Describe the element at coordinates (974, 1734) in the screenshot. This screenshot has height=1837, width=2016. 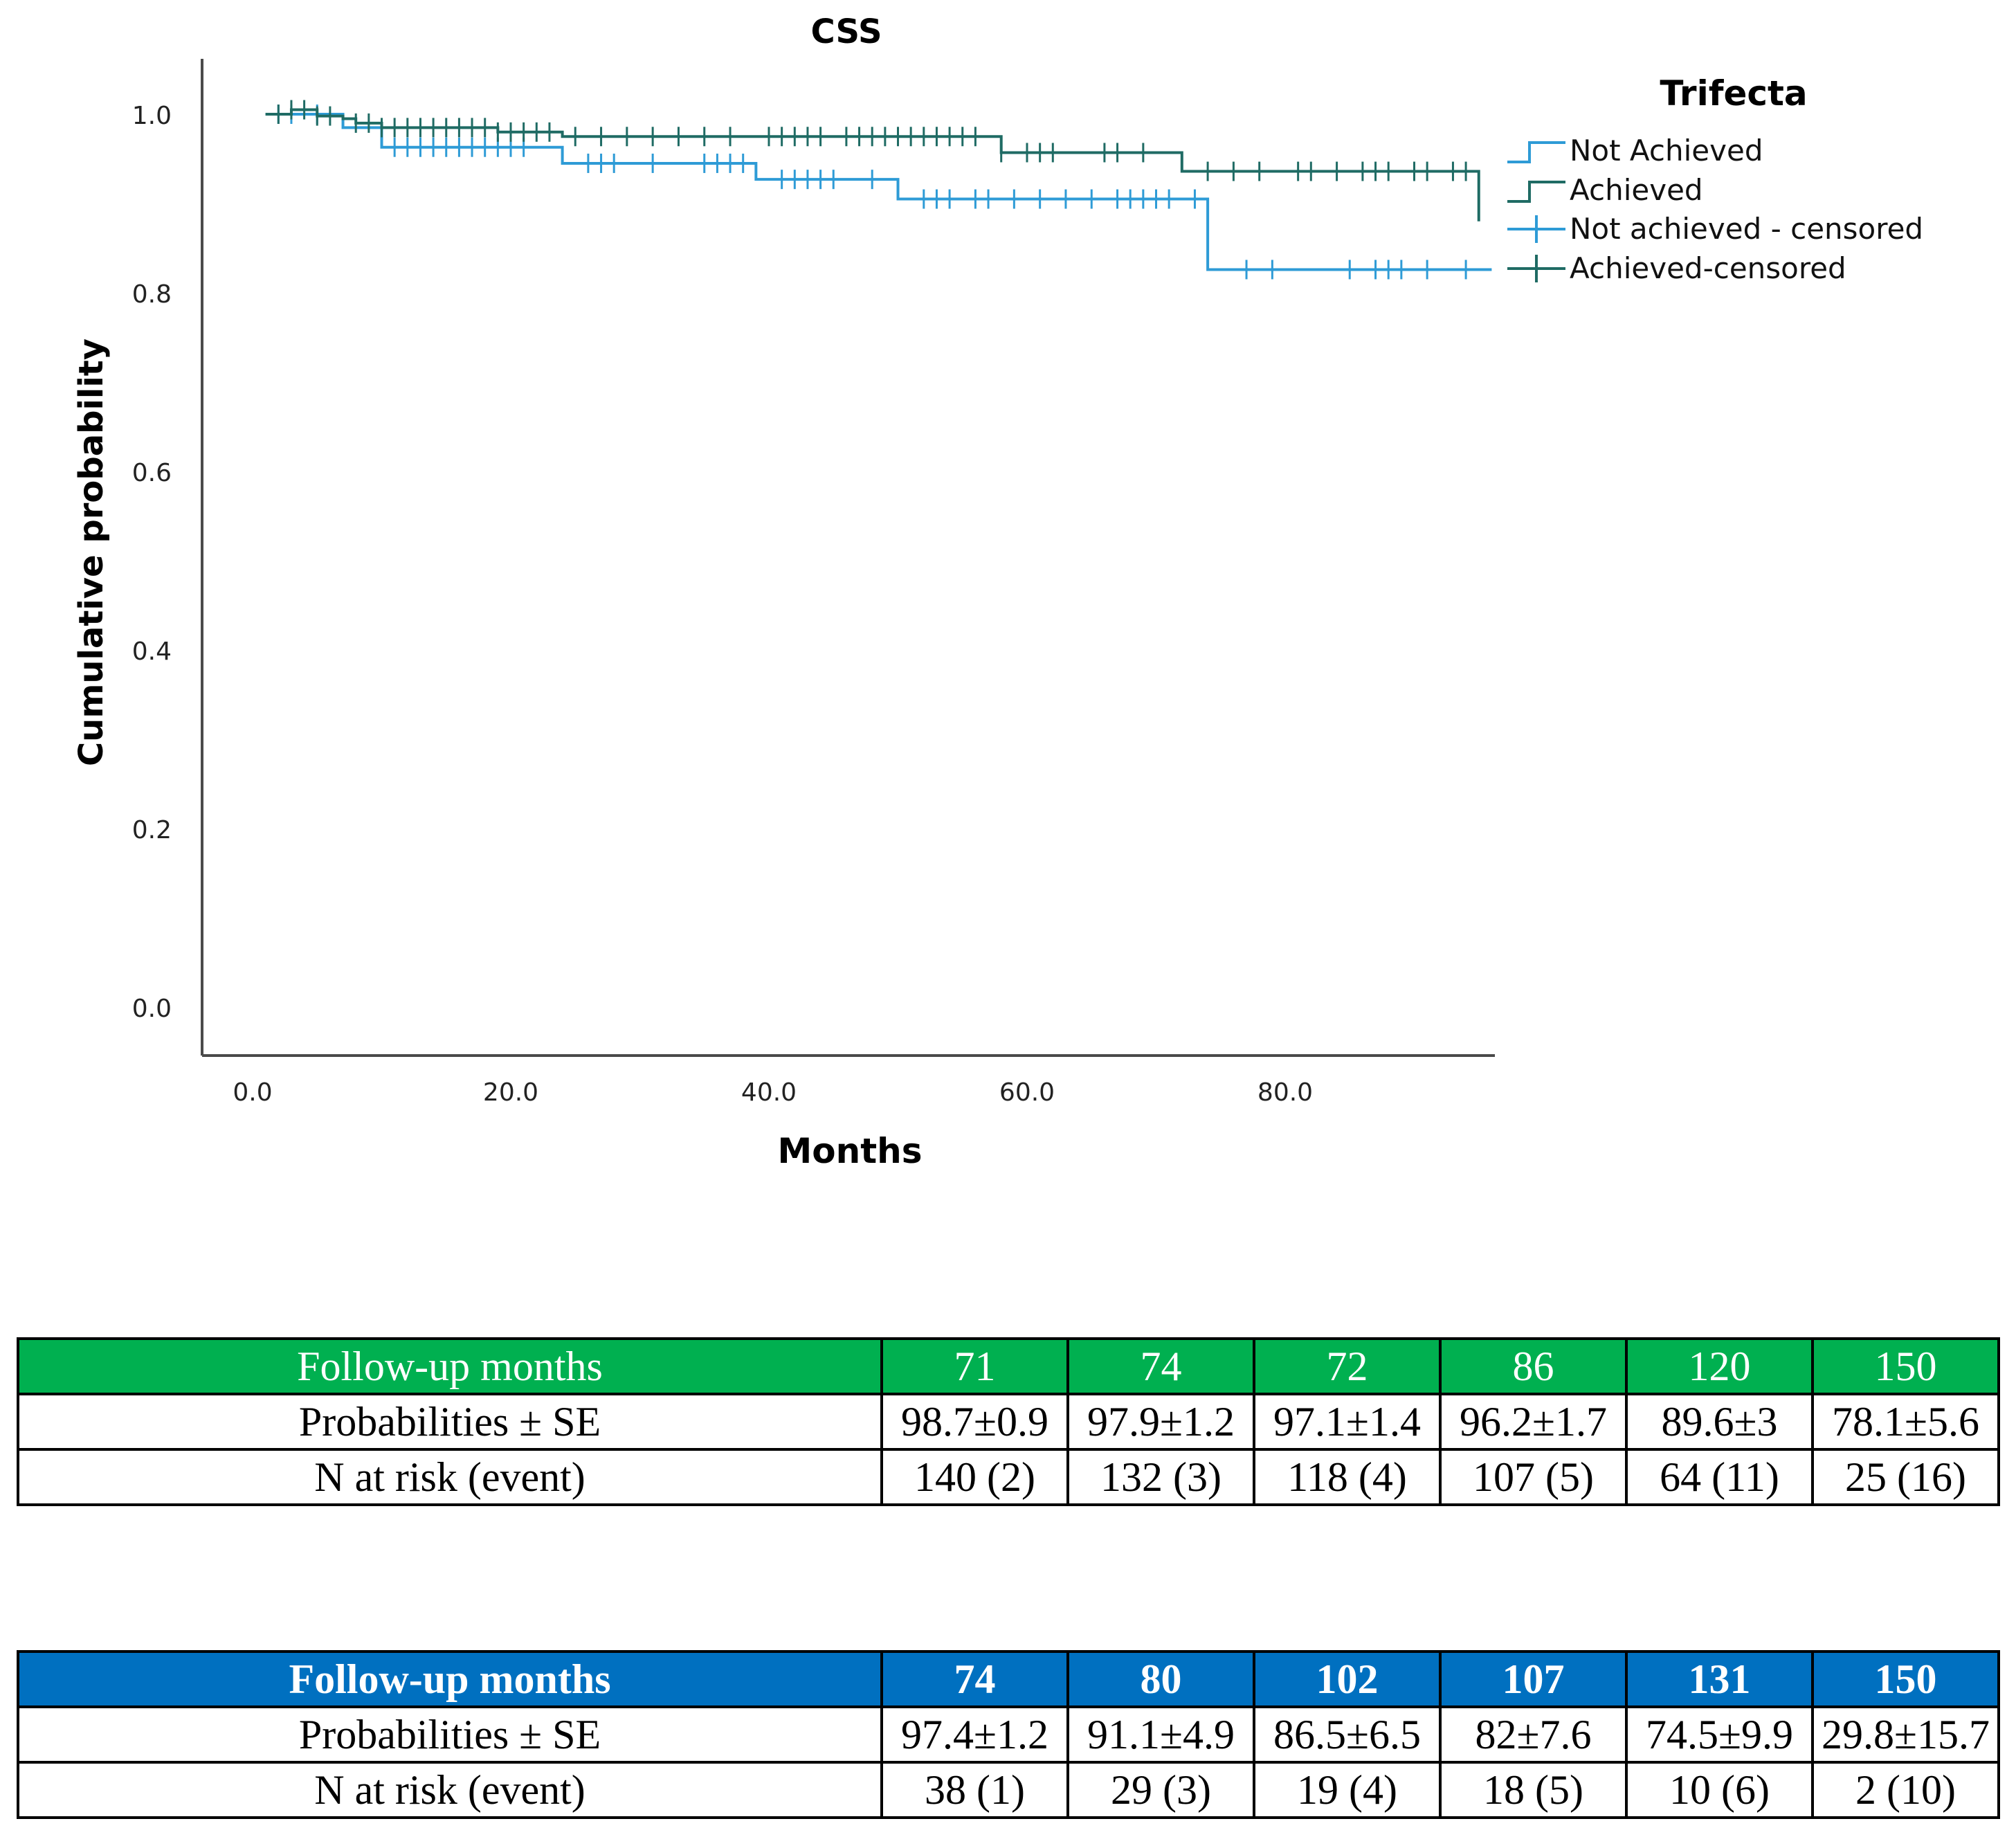
I see `table-cell: 97.4±1.2` at that location.